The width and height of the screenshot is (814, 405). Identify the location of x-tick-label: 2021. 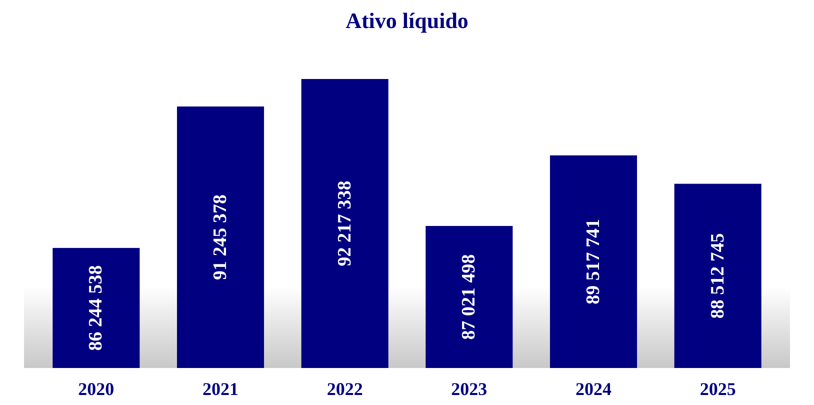
(220, 389).